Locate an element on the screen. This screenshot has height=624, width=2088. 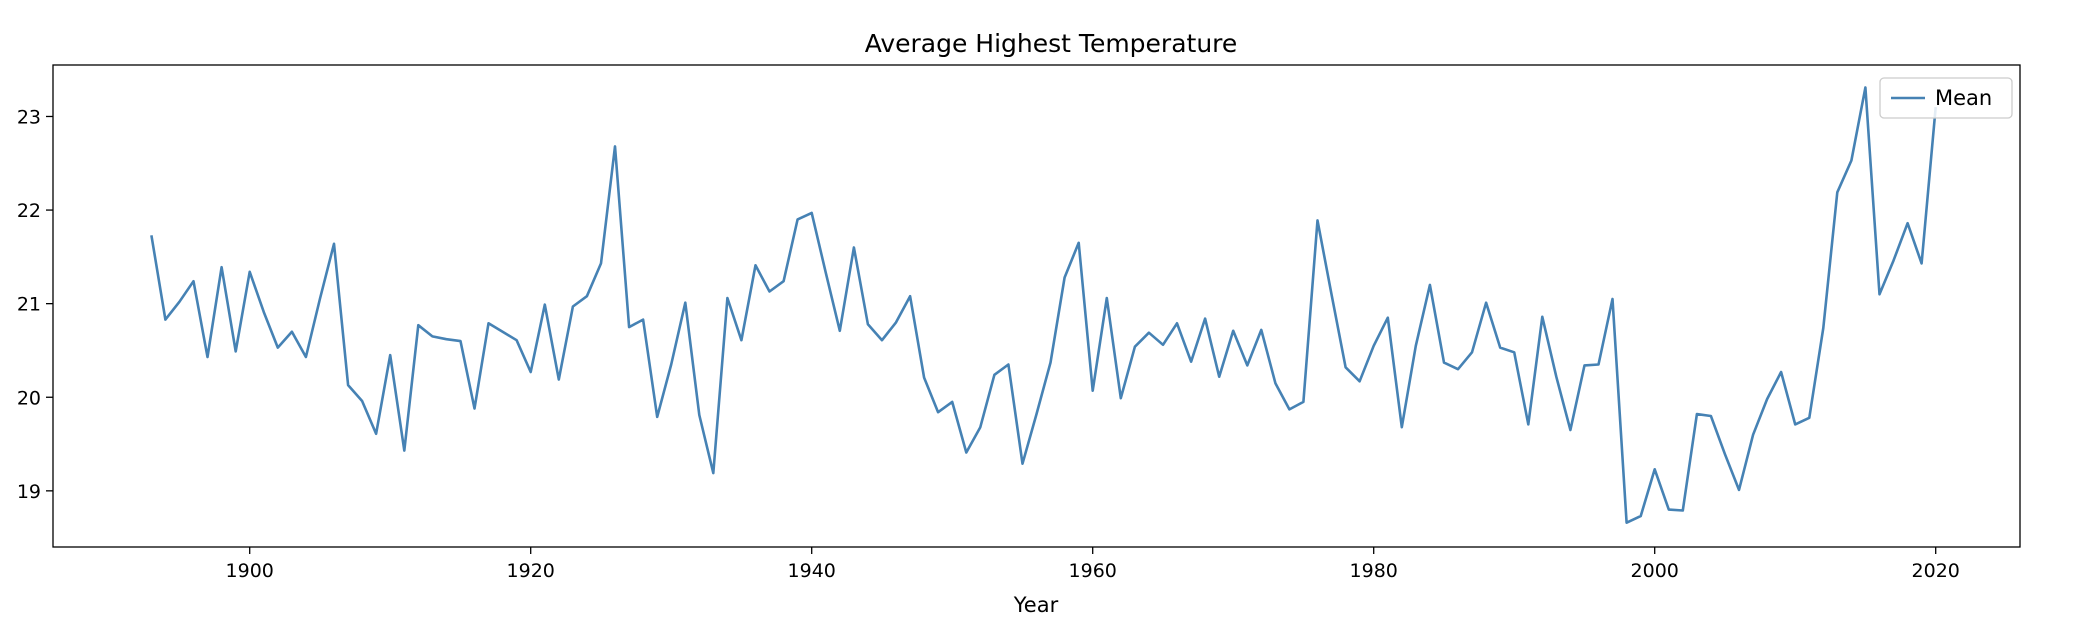
x-tick-label: 2020 is located at coordinates (1936, 571).